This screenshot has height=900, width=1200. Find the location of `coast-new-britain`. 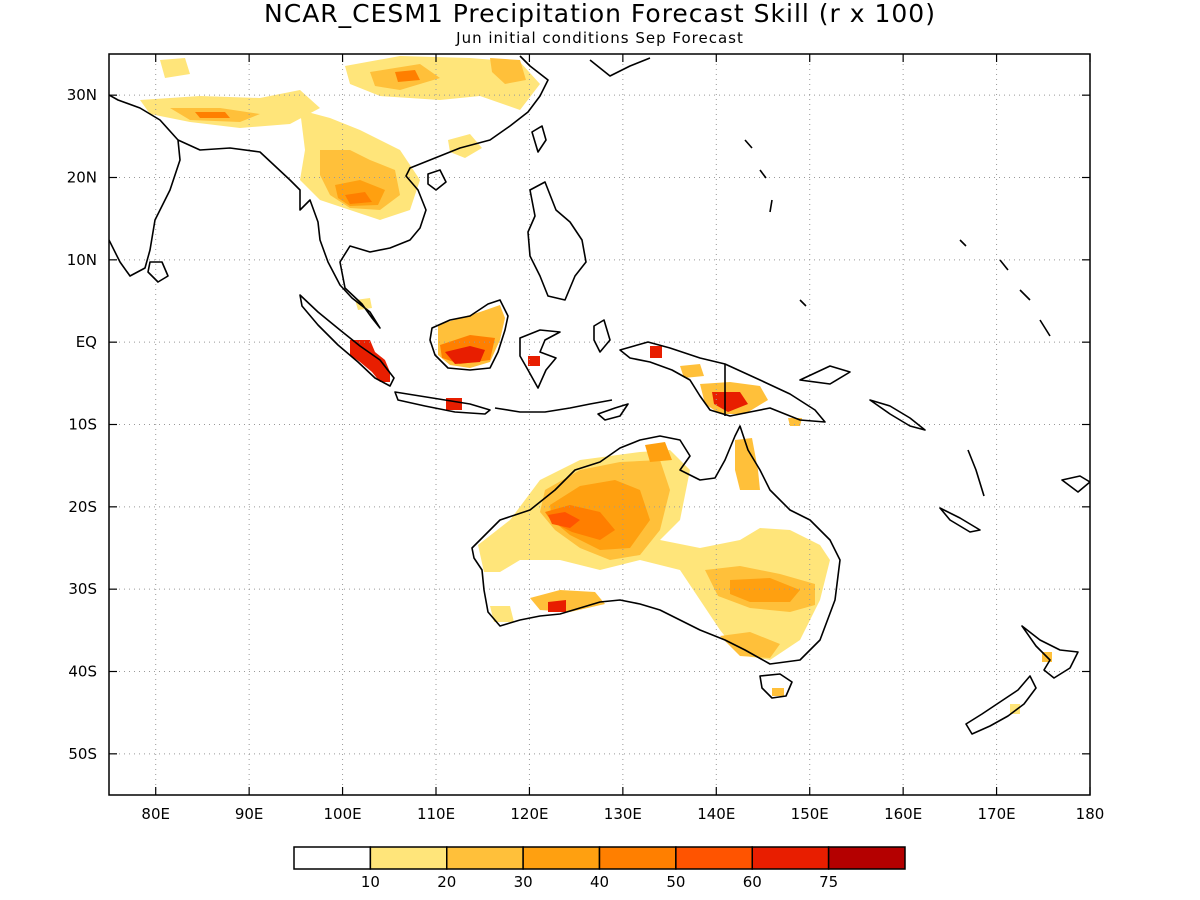

coast-new-britain is located at coordinates (825, 375).